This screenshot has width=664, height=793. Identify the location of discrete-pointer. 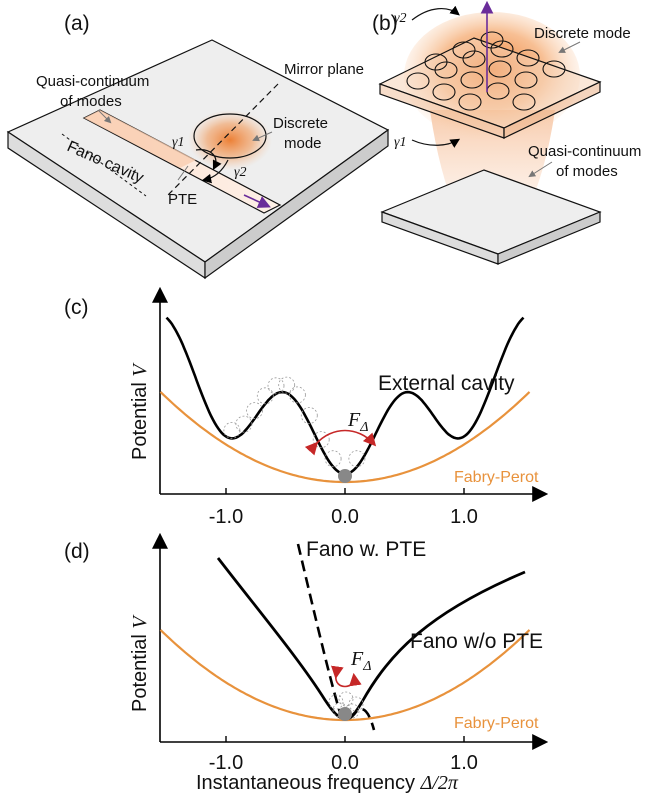
(262, 136).